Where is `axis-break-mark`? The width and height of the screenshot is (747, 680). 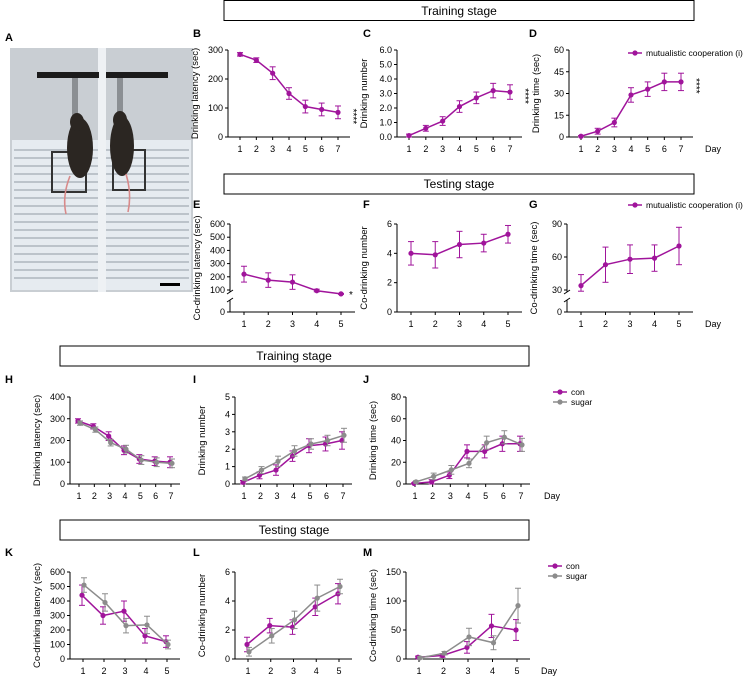
axis-break-mark is located at coordinates (230, 300).